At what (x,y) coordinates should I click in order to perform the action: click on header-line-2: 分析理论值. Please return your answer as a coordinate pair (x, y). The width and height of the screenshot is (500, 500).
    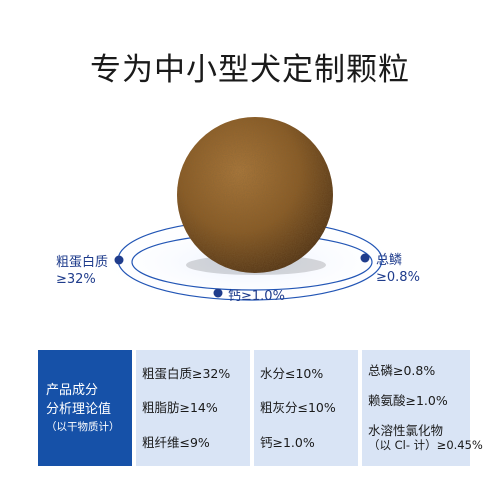
    Looking at the image, I should click on (79, 409).